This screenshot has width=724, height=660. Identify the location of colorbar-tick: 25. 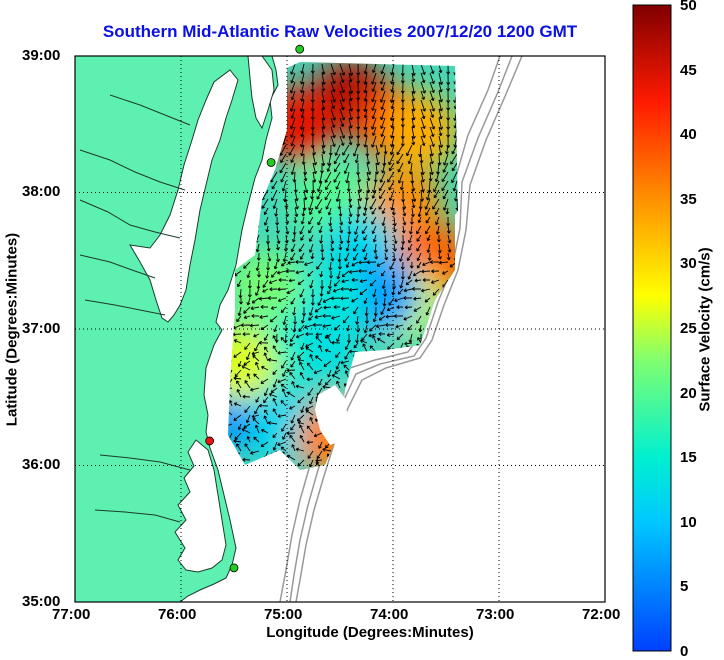
(688, 328).